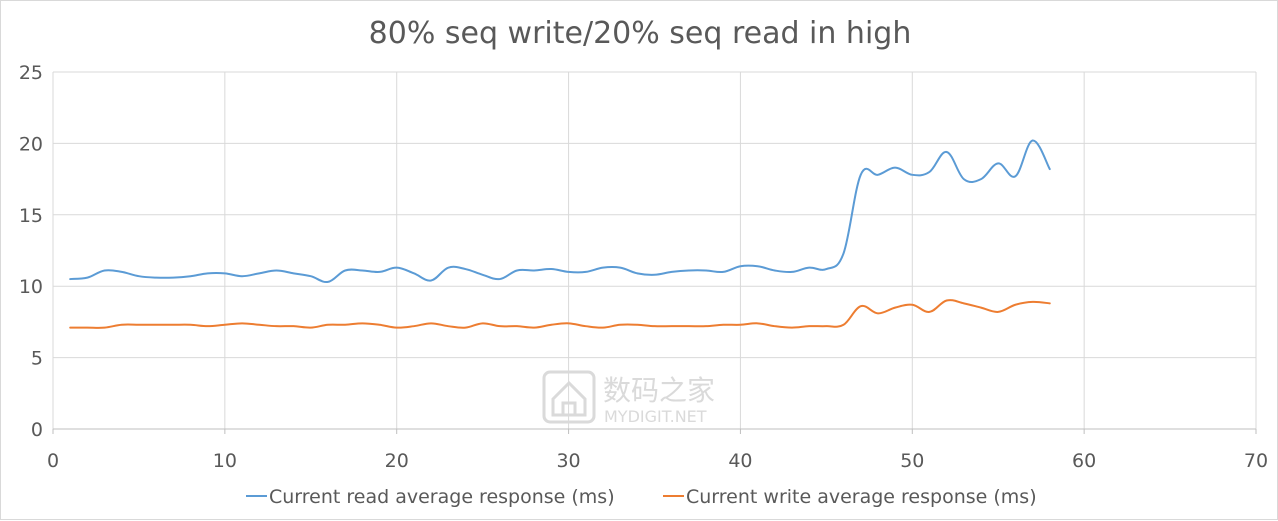 The height and width of the screenshot is (521, 1278). What do you see at coordinates (861, 497) in the screenshot?
I see `legend-label: Current write average response (ms)` at bounding box center [861, 497].